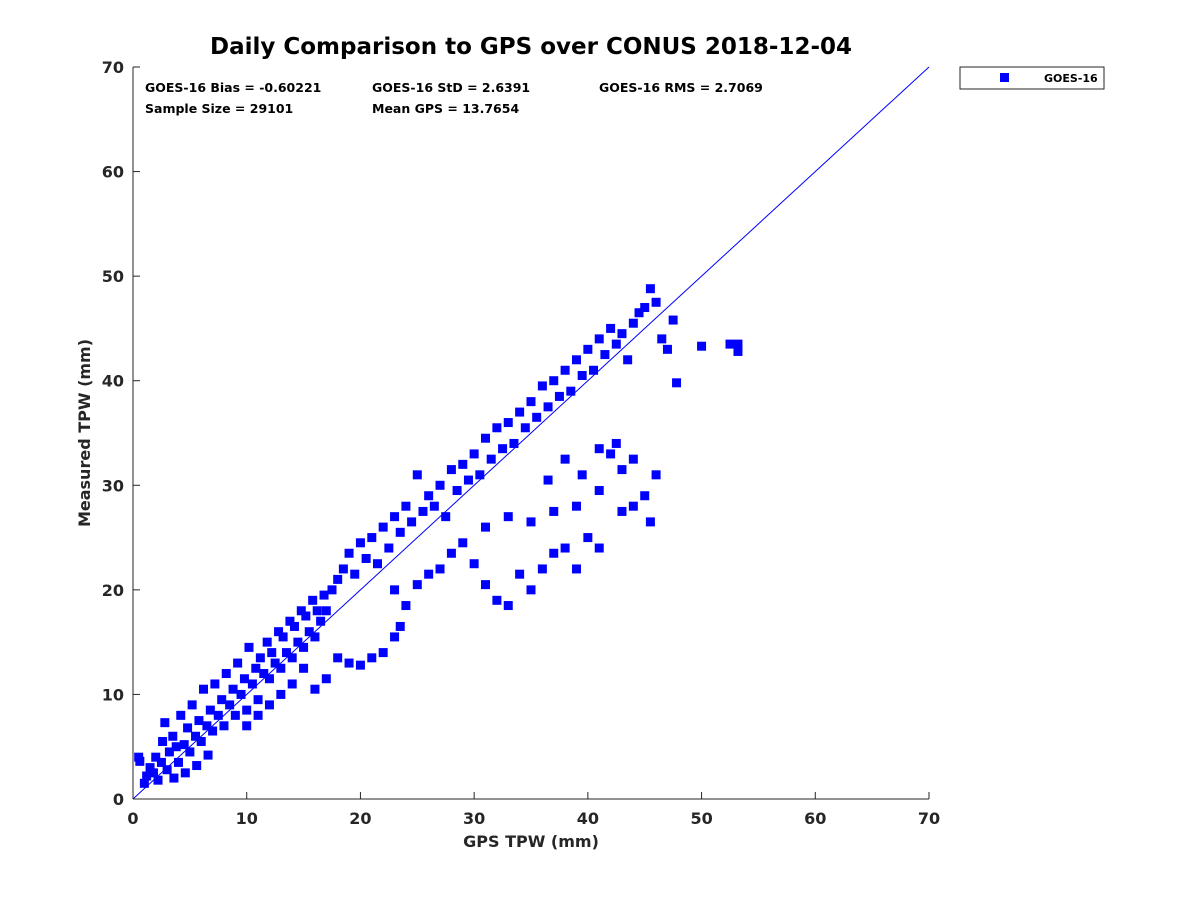 This screenshot has height=900, width=1200. I want to click on x-tick-label: 10, so click(247, 818).